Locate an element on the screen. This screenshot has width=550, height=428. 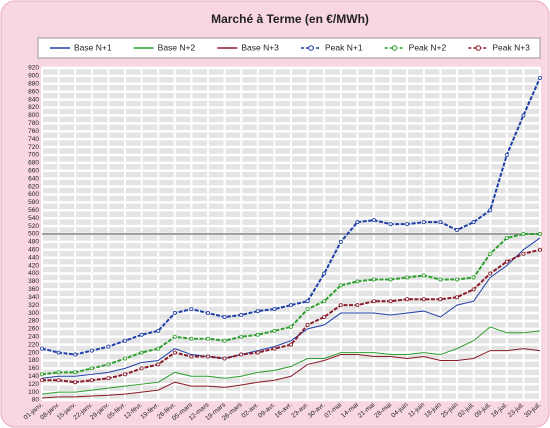
y-tick-label: 820 is located at coordinates (33, 107).